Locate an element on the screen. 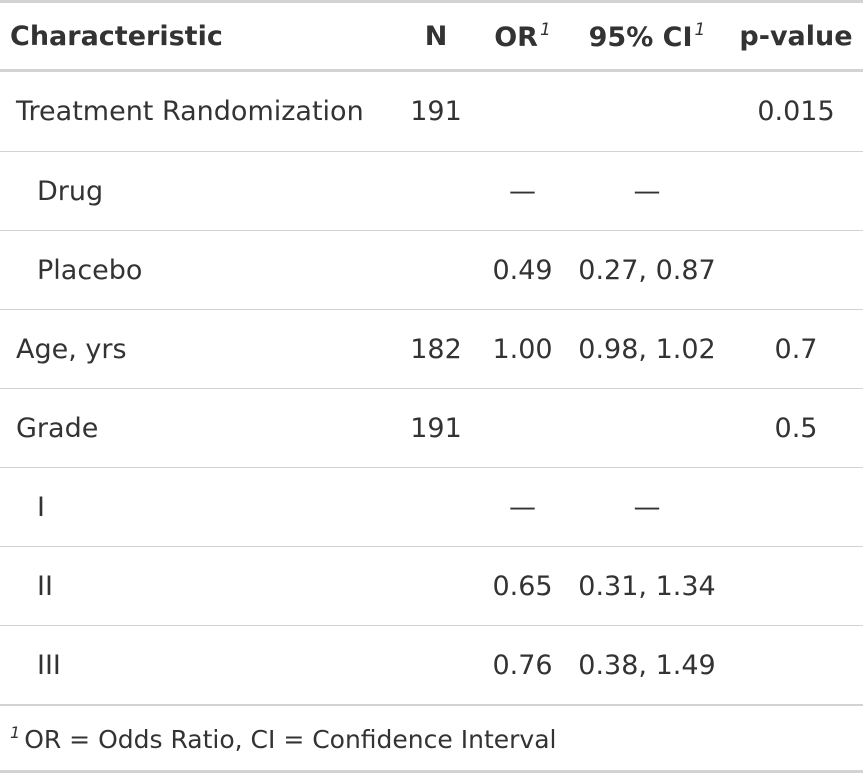  row-p-value: 0.5 is located at coordinates (796, 428).